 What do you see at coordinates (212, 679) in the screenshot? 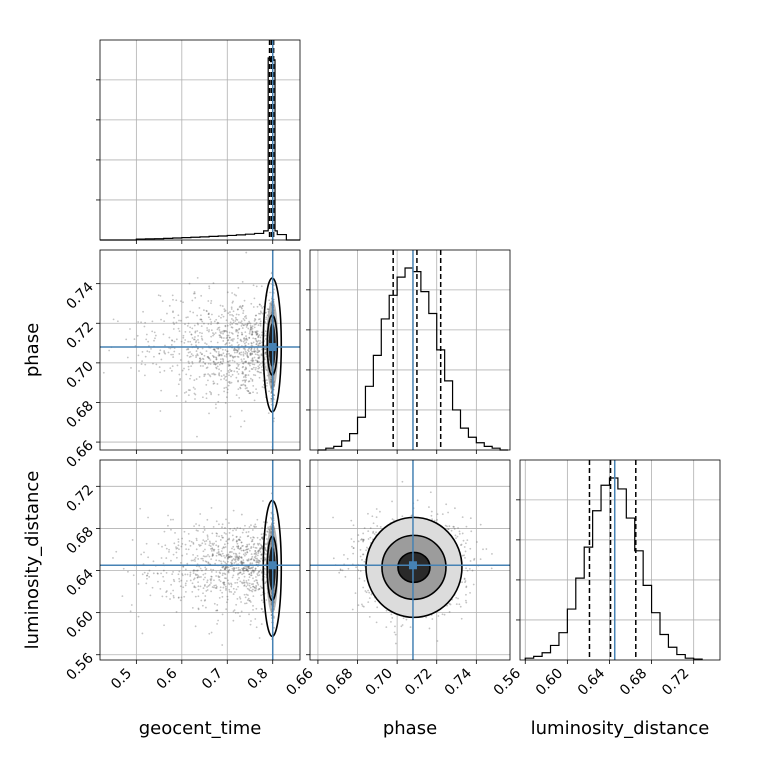
I see `x-tick-label: 0.7` at bounding box center [212, 679].